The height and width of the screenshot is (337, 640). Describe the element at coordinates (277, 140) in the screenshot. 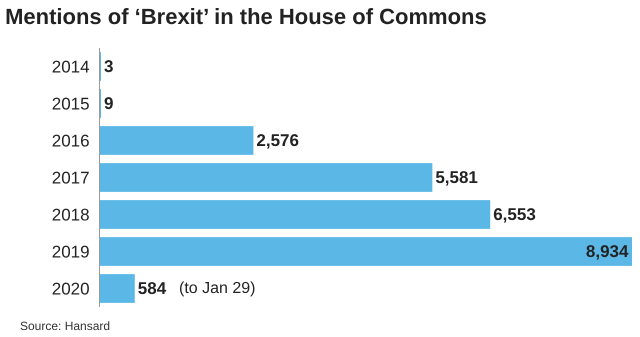

I see `data-label: 2,576` at that location.